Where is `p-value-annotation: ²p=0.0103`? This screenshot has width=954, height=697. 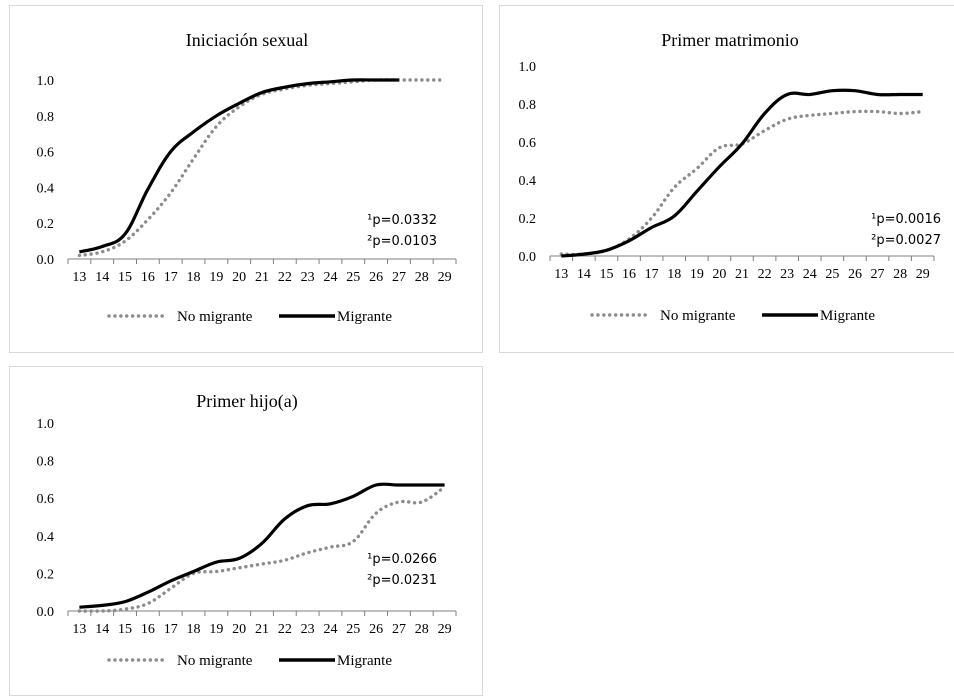
p-value-annotation: ²p=0.0103 is located at coordinates (402, 241).